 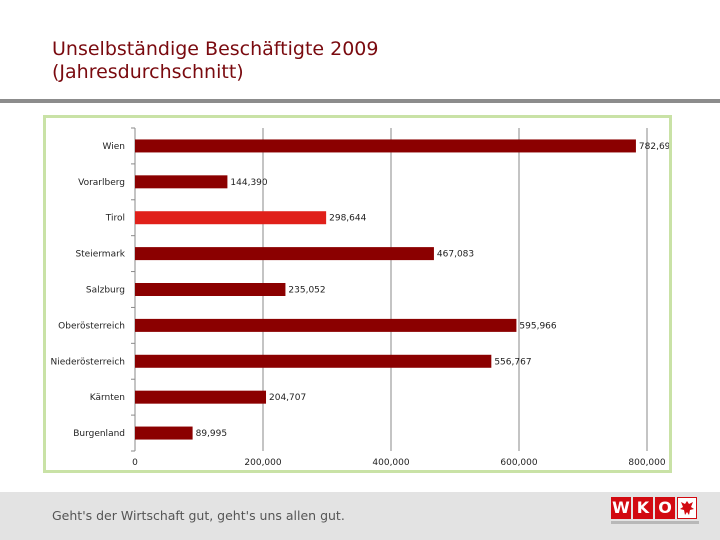 What do you see at coordinates (262, 463) in the screenshot?
I see `x-tick-label: 200,000` at bounding box center [262, 463].